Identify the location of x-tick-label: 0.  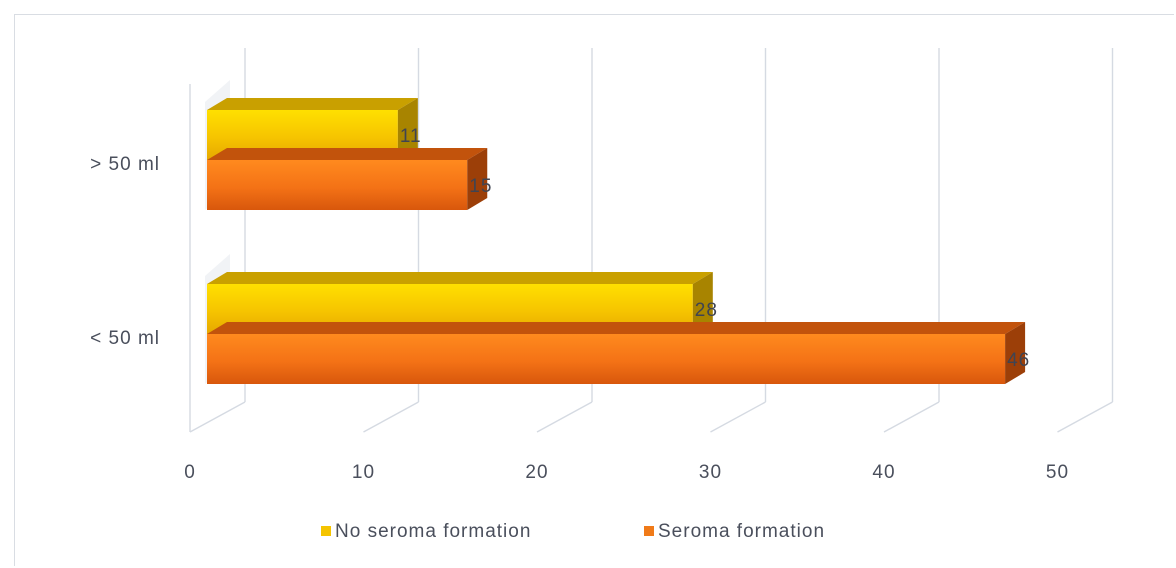
(190, 472).